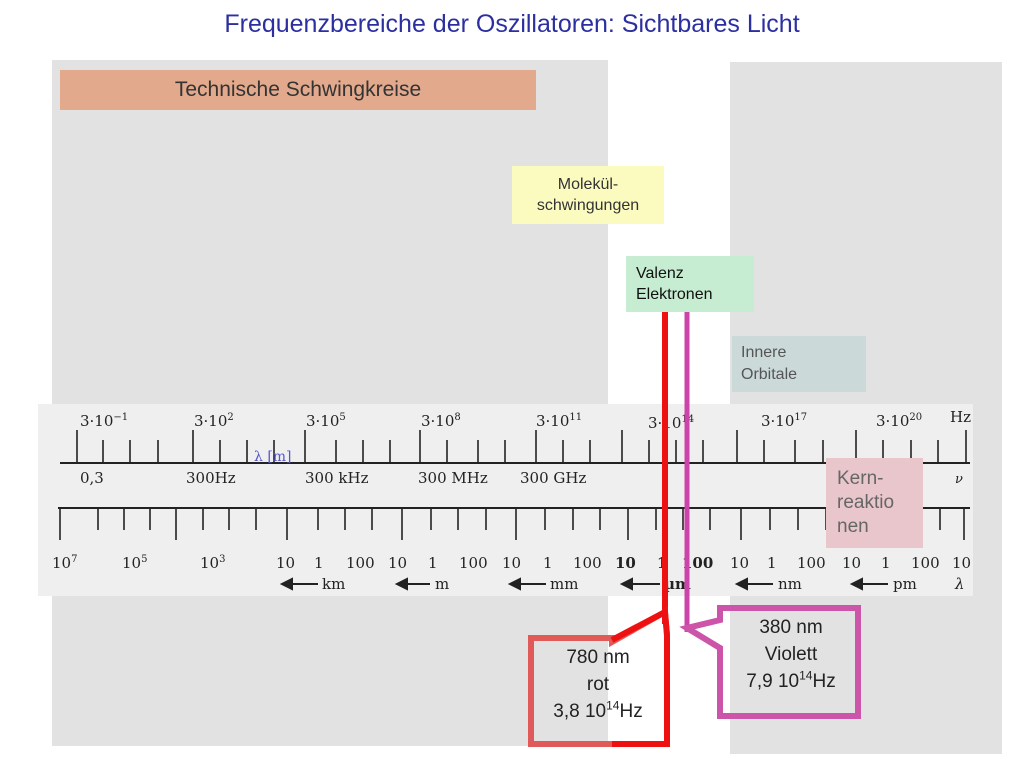 The image size is (1024, 768). I want to click on red-callout: 780 nm rot 3,8 1014Hz, so click(598, 684).